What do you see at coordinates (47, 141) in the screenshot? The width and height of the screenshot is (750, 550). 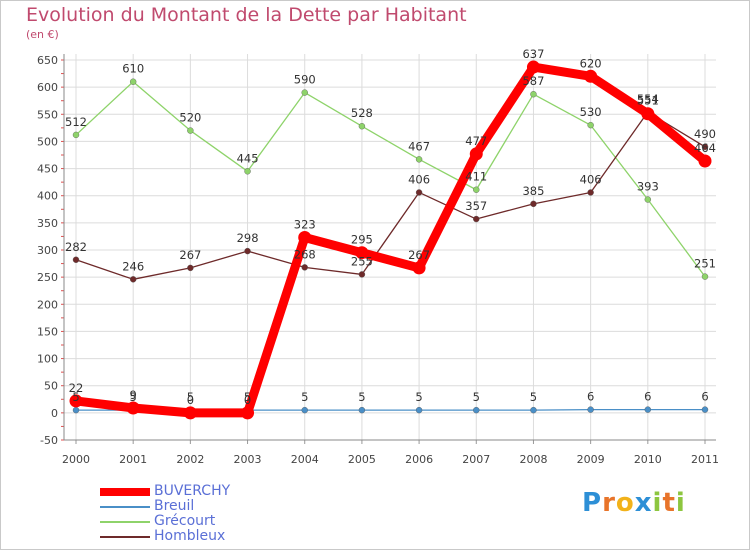 I see `y-tick-label: 500` at bounding box center [47, 141].